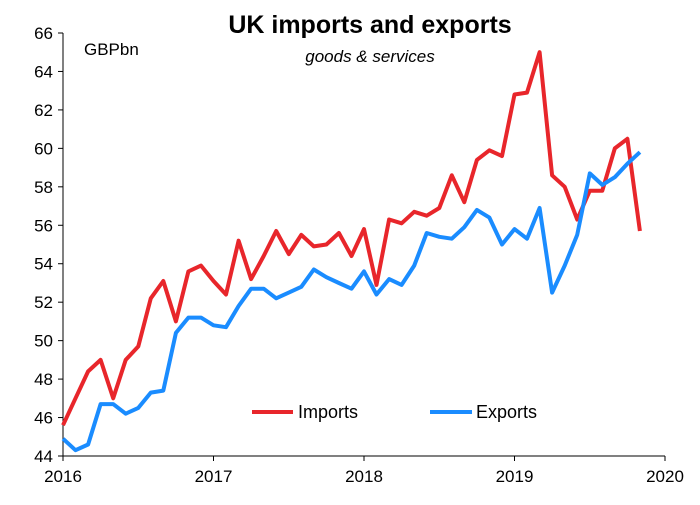 This screenshot has width=700, height=505. I want to click on legend-label-imports: Imports, so click(328, 412).